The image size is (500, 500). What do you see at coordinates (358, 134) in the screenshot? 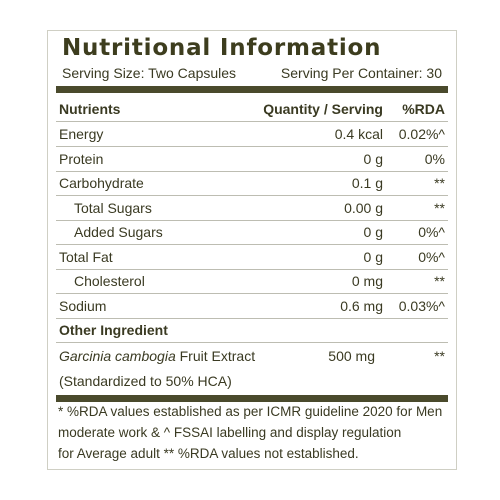
I see `quantity: 0.4 kcal` at bounding box center [358, 134].